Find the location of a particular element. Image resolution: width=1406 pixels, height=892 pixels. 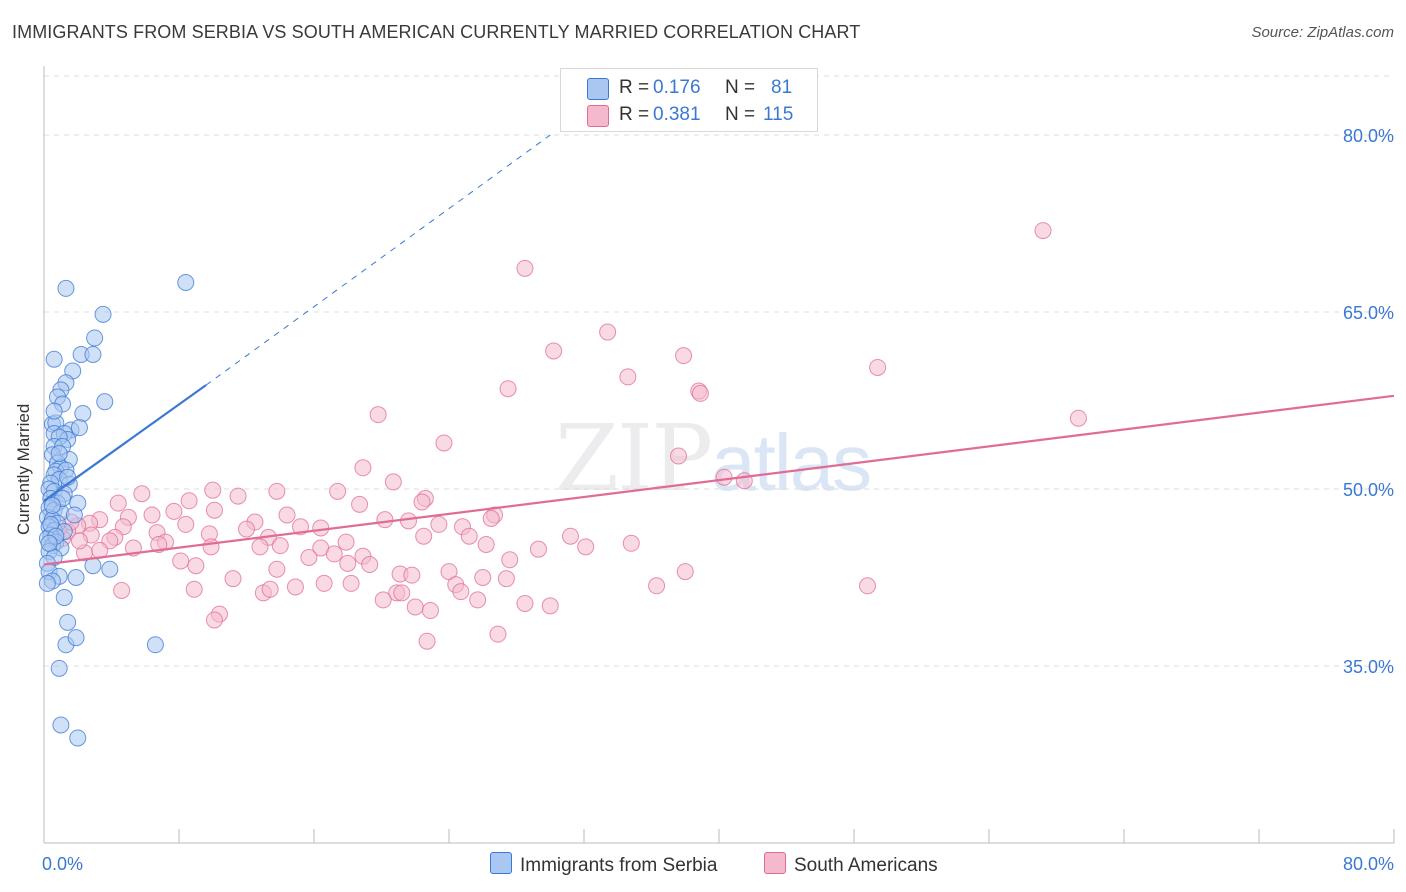

bottom-legend-label-serbia: Immigrants from Serbia is located at coordinates (619, 865).